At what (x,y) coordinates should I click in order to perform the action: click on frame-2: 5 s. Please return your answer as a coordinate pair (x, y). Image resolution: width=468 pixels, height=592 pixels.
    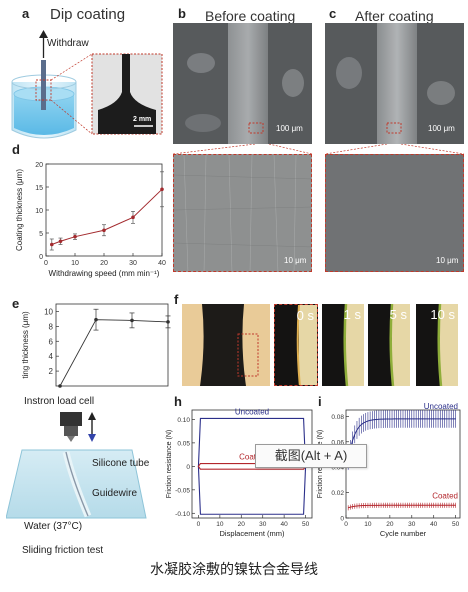
    Looking at the image, I should click on (389, 345).